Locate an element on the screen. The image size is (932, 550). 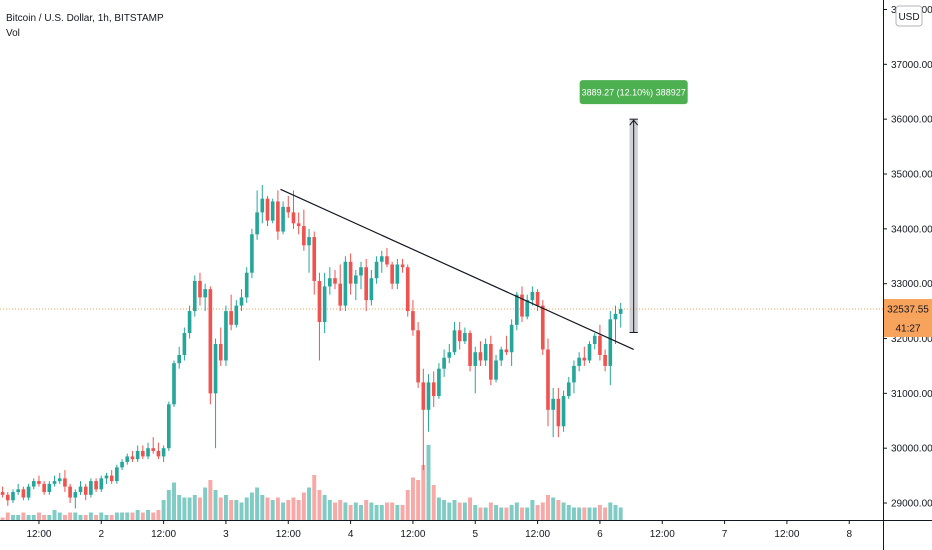
current-price-badge is located at coordinates (908, 309).